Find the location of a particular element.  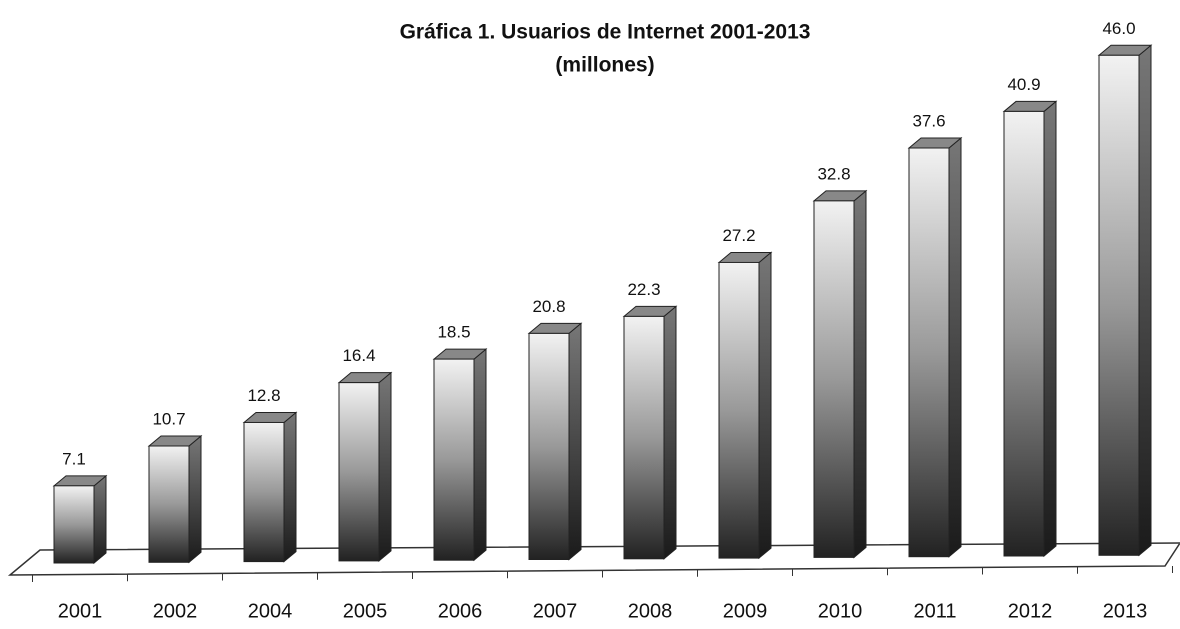

x-tick-label: 2001 is located at coordinates (80, 611).